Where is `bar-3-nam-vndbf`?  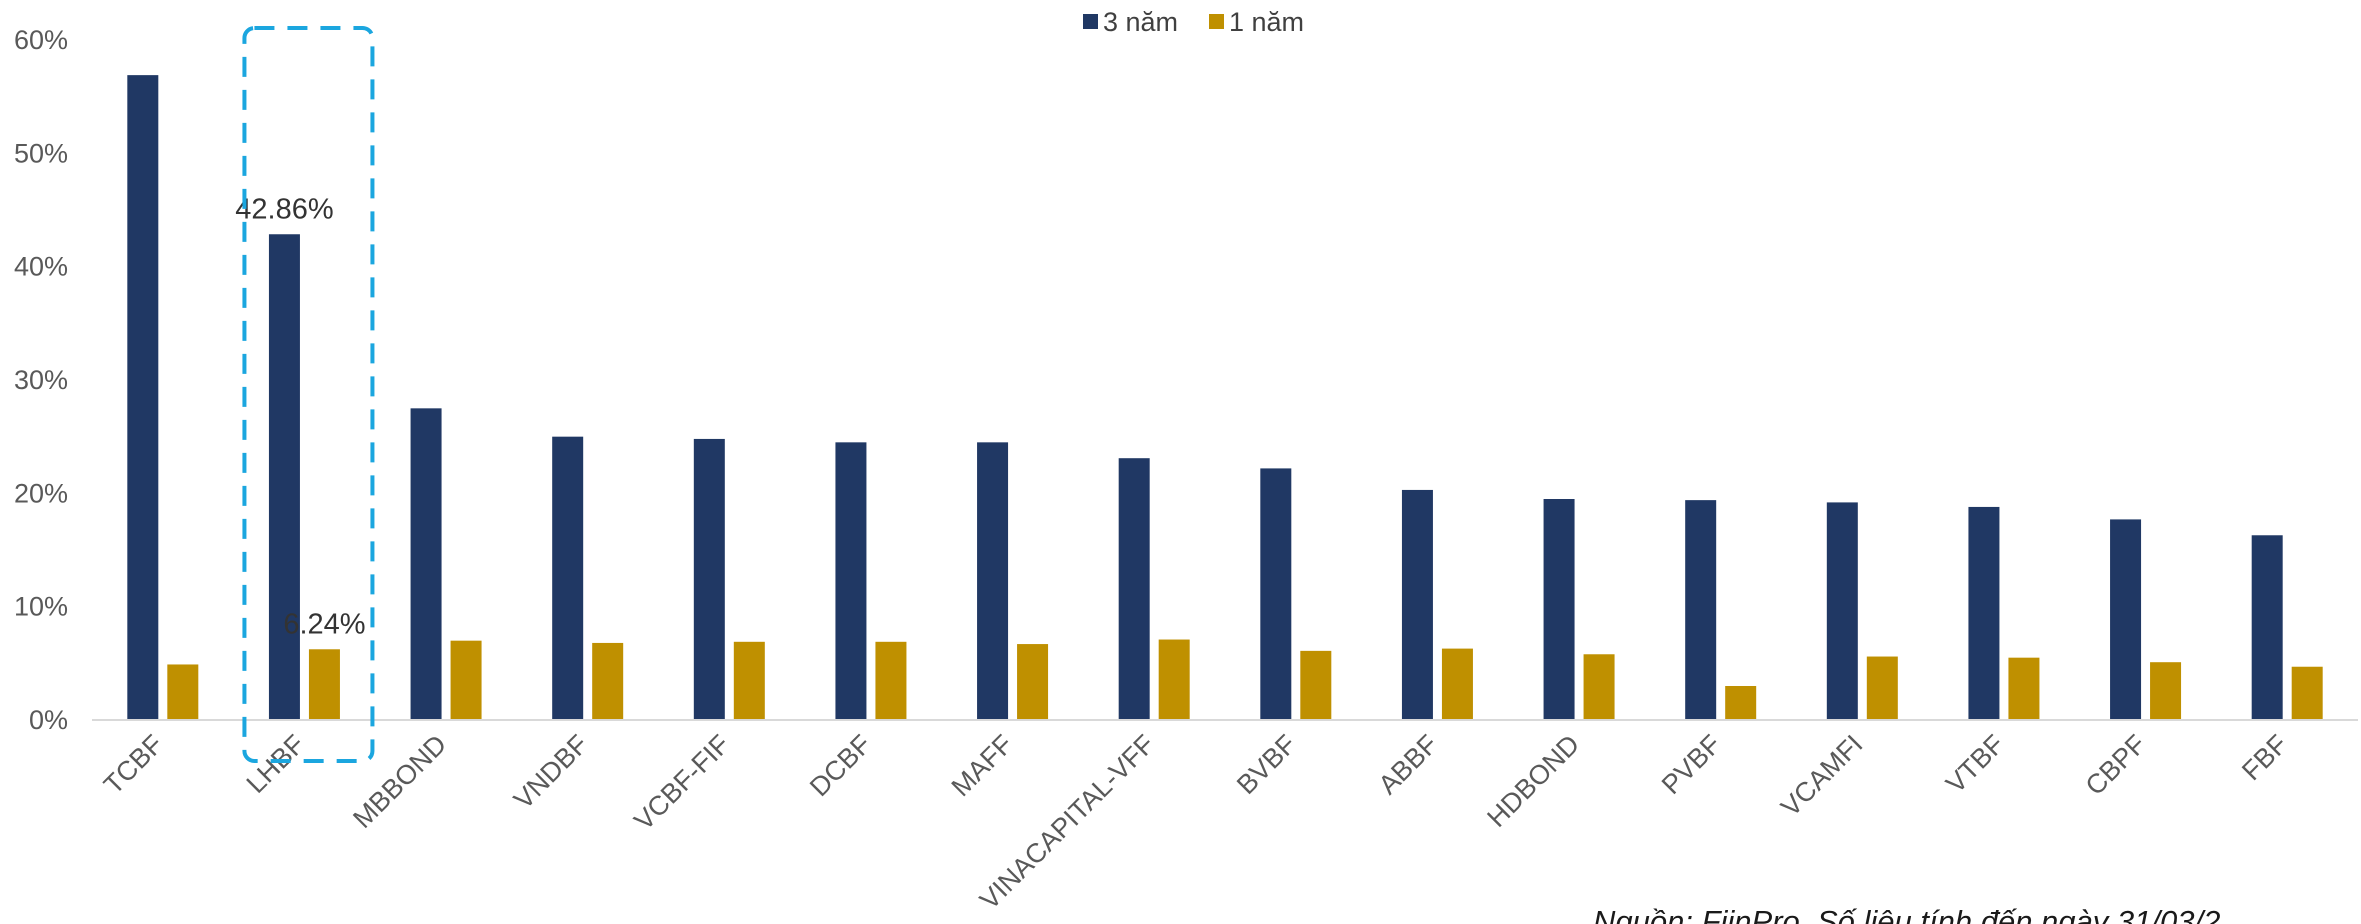
bar-3-nam-vndbf is located at coordinates (568, 578).